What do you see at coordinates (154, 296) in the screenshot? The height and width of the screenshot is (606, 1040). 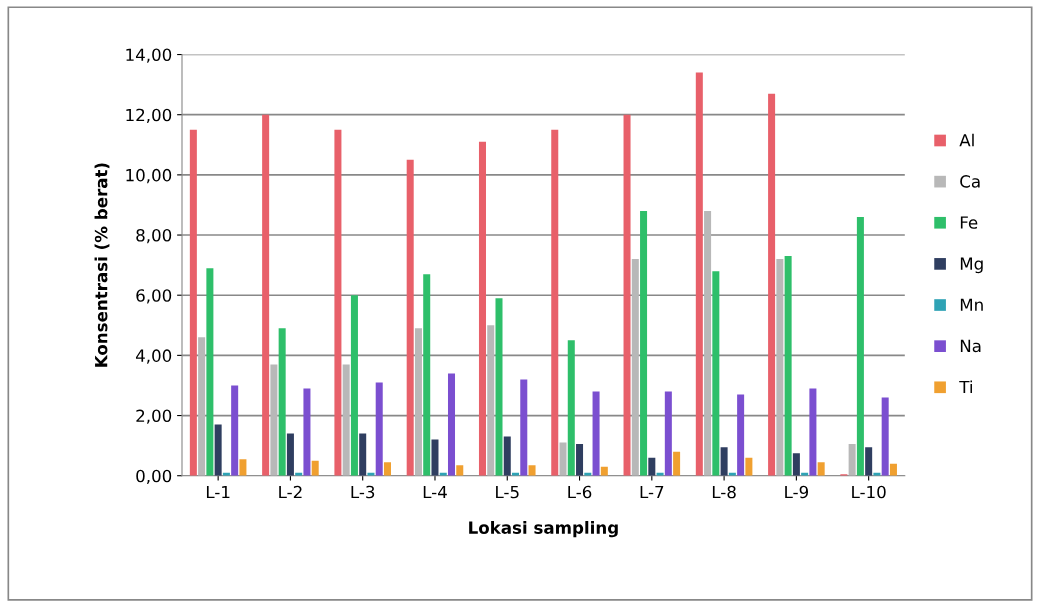 I see `y-tick-label: 6,00` at bounding box center [154, 296].